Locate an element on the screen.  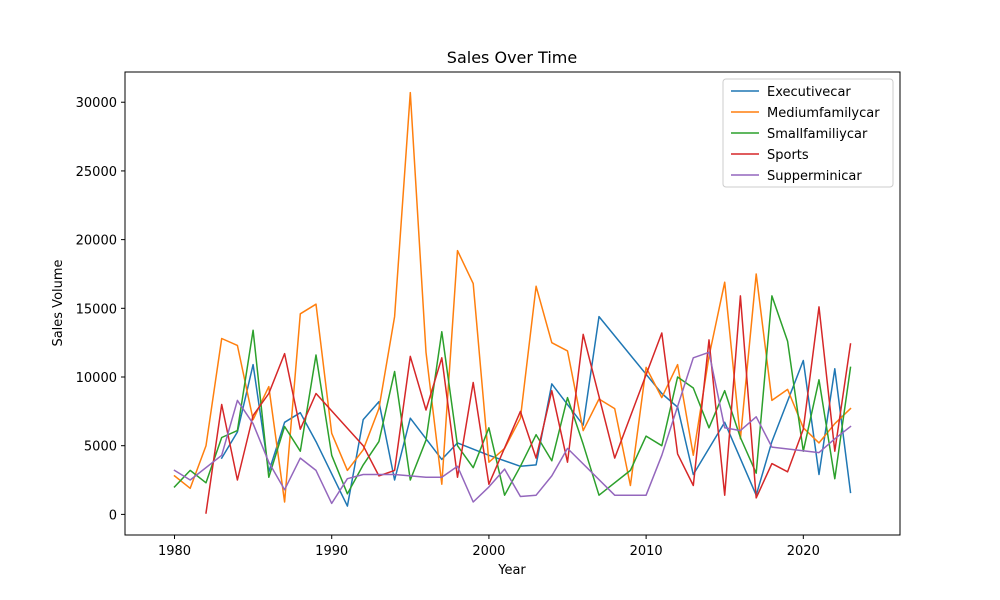
legend-label-smallfamiliycar: Smallfamiliycar is located at coordinates (817, 134).